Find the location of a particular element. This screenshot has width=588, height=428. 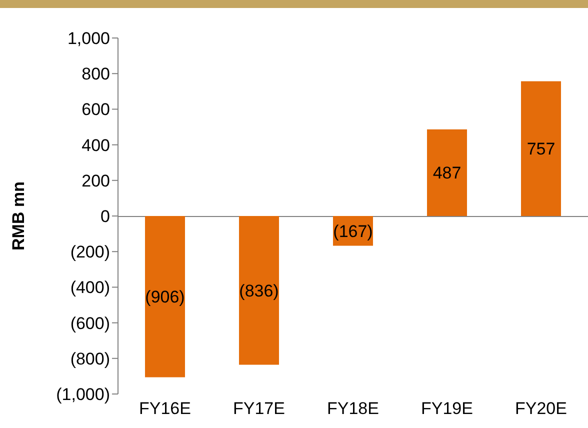

x-tick-label: FY19E is located at coordinates (447, 408).